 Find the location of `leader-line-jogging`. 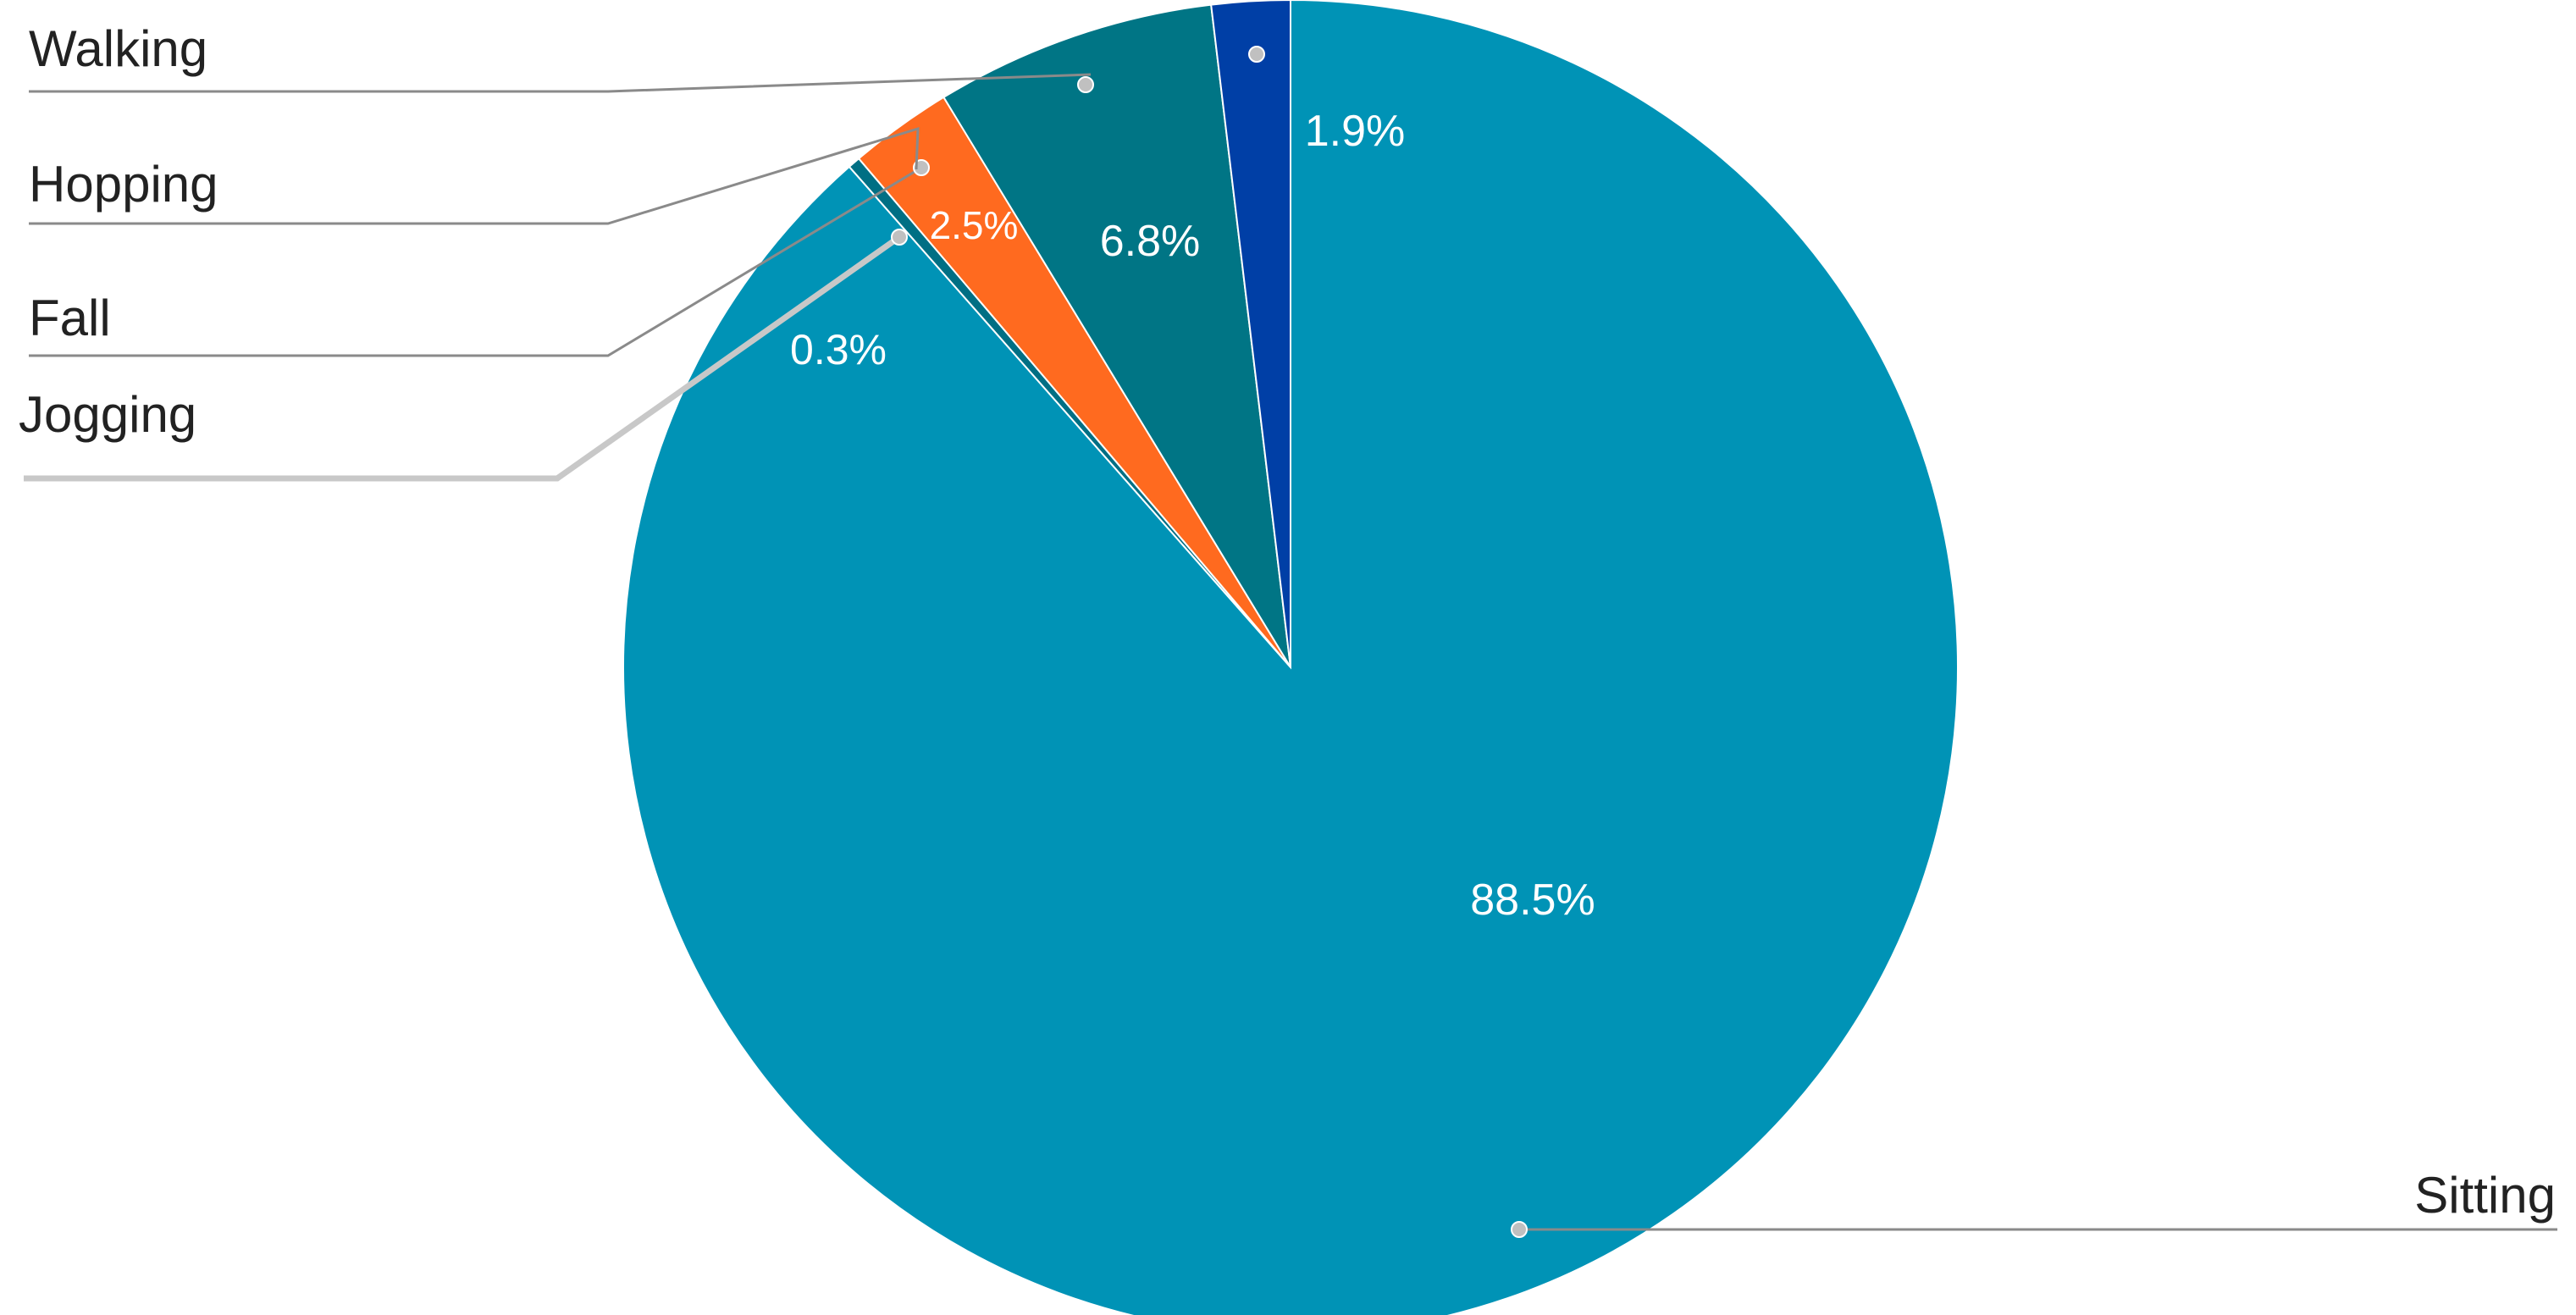

leader-line-jogging is located at coordinates (463, 358).